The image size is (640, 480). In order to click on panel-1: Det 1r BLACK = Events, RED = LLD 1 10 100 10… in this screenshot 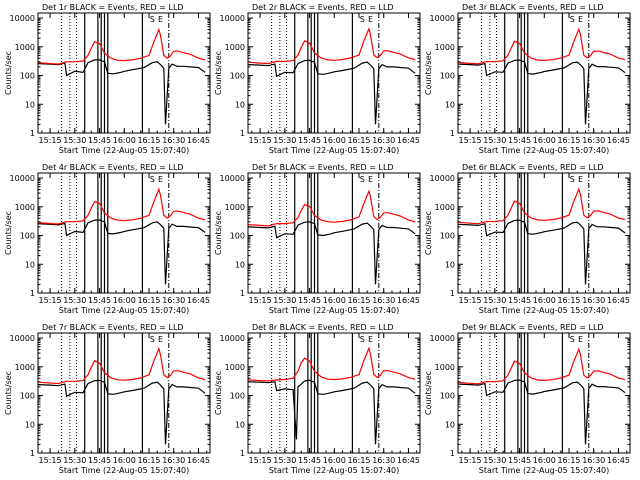, I will do `click(107, 79)`.